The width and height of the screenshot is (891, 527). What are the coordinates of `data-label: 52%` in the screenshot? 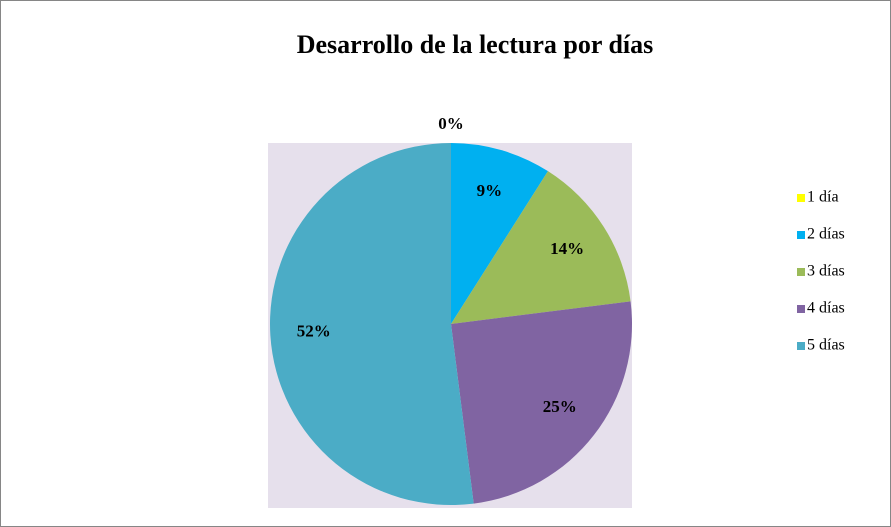 It's located at (314, 331).